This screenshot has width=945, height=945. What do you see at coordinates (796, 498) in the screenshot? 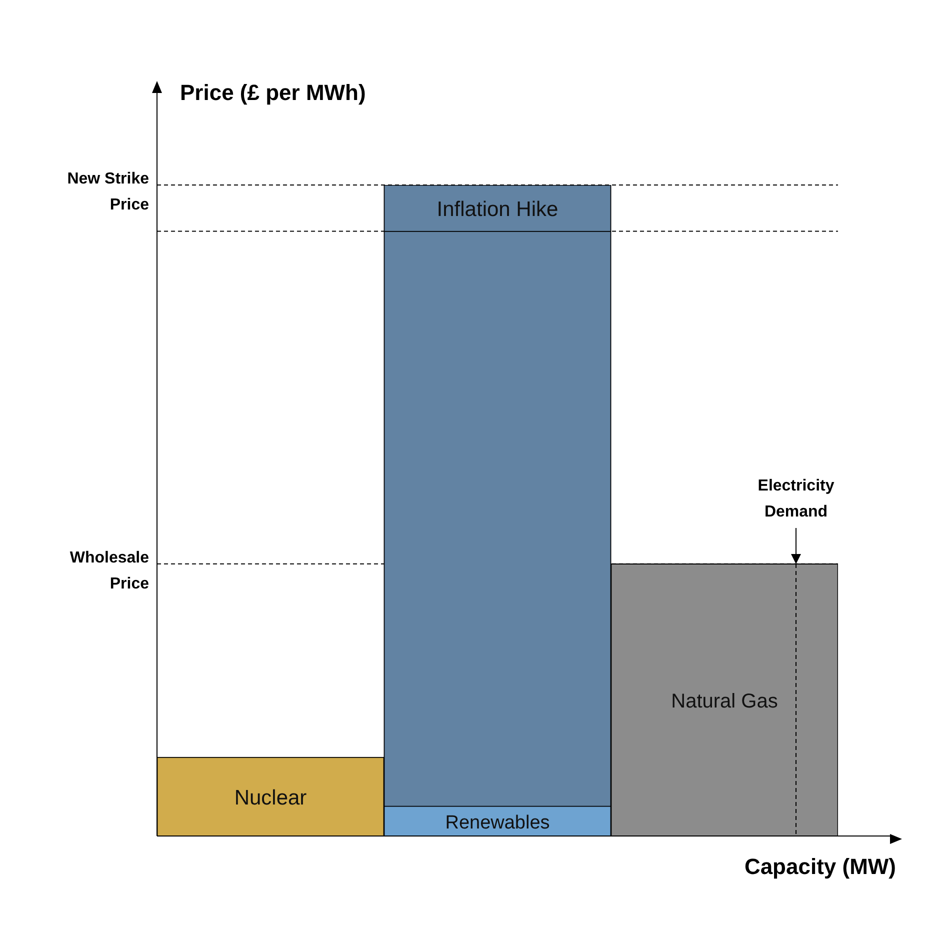
I see `annotation: Electricity Demand` at bounding box center [796, 498].